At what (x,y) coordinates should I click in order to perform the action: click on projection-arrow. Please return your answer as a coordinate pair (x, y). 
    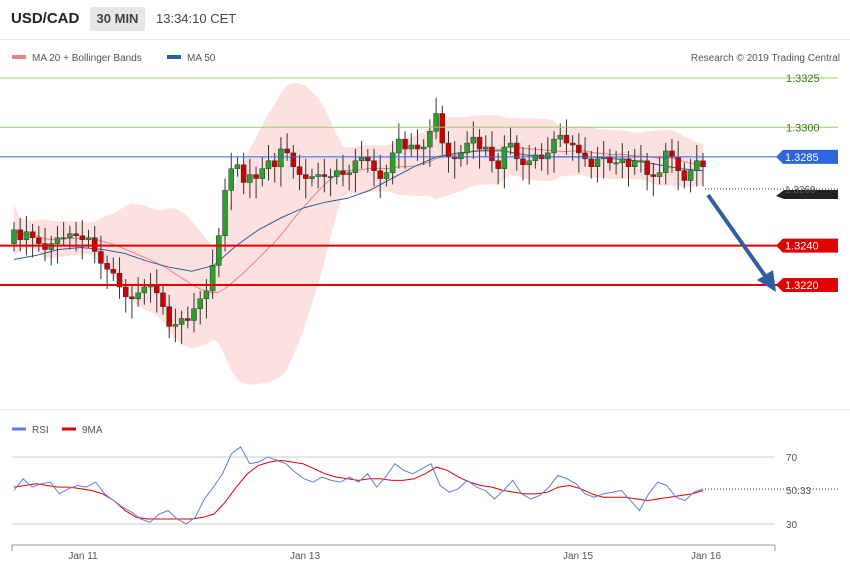
    Looking at the image, I should click on (738, 237).